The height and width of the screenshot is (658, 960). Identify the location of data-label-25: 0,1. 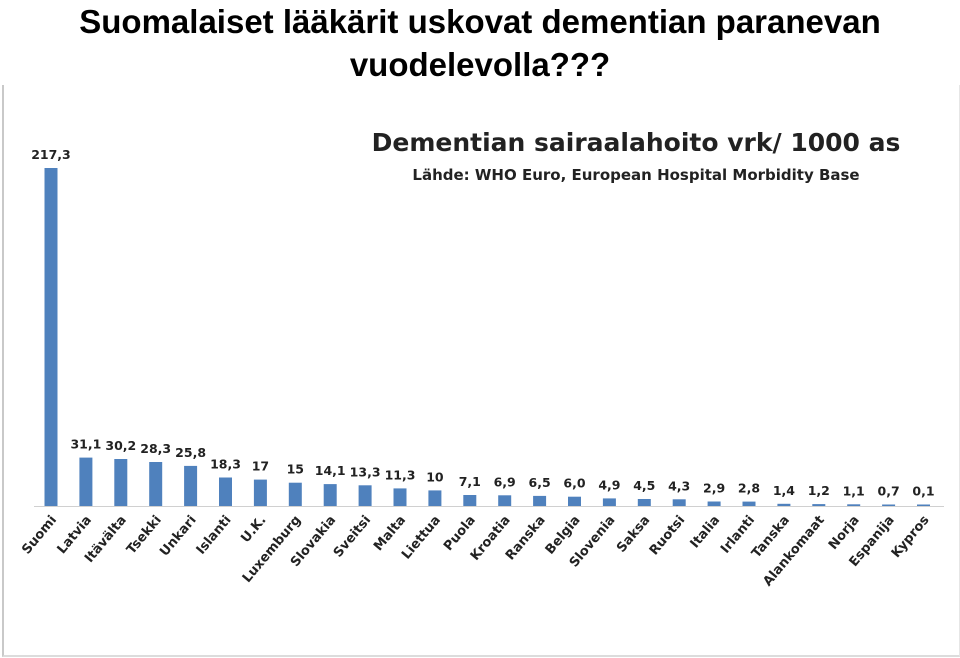
(923, 491).